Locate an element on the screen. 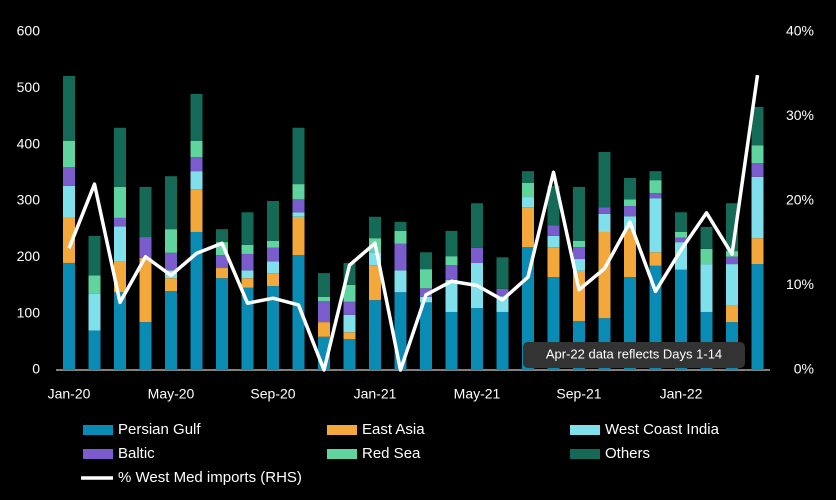 This screenshot has width=836, height=500. annotation-box is located at coordinates (634, 355).